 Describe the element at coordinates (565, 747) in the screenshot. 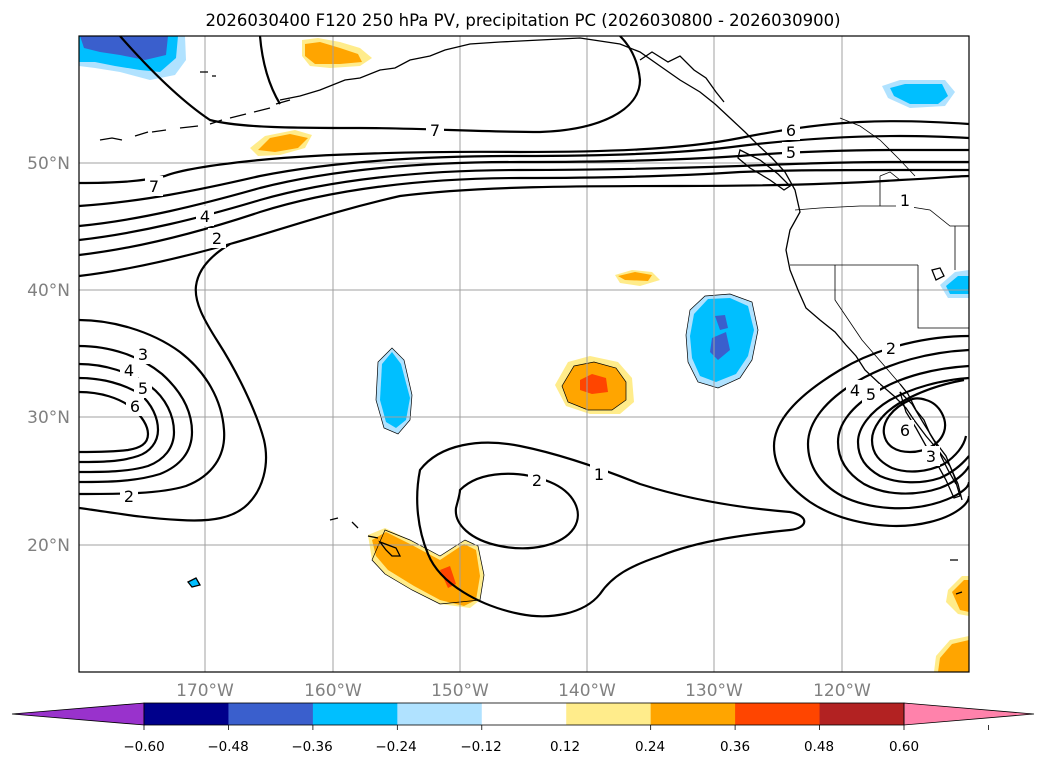

I see `colorbar-tick-label: 0.12` at that location.